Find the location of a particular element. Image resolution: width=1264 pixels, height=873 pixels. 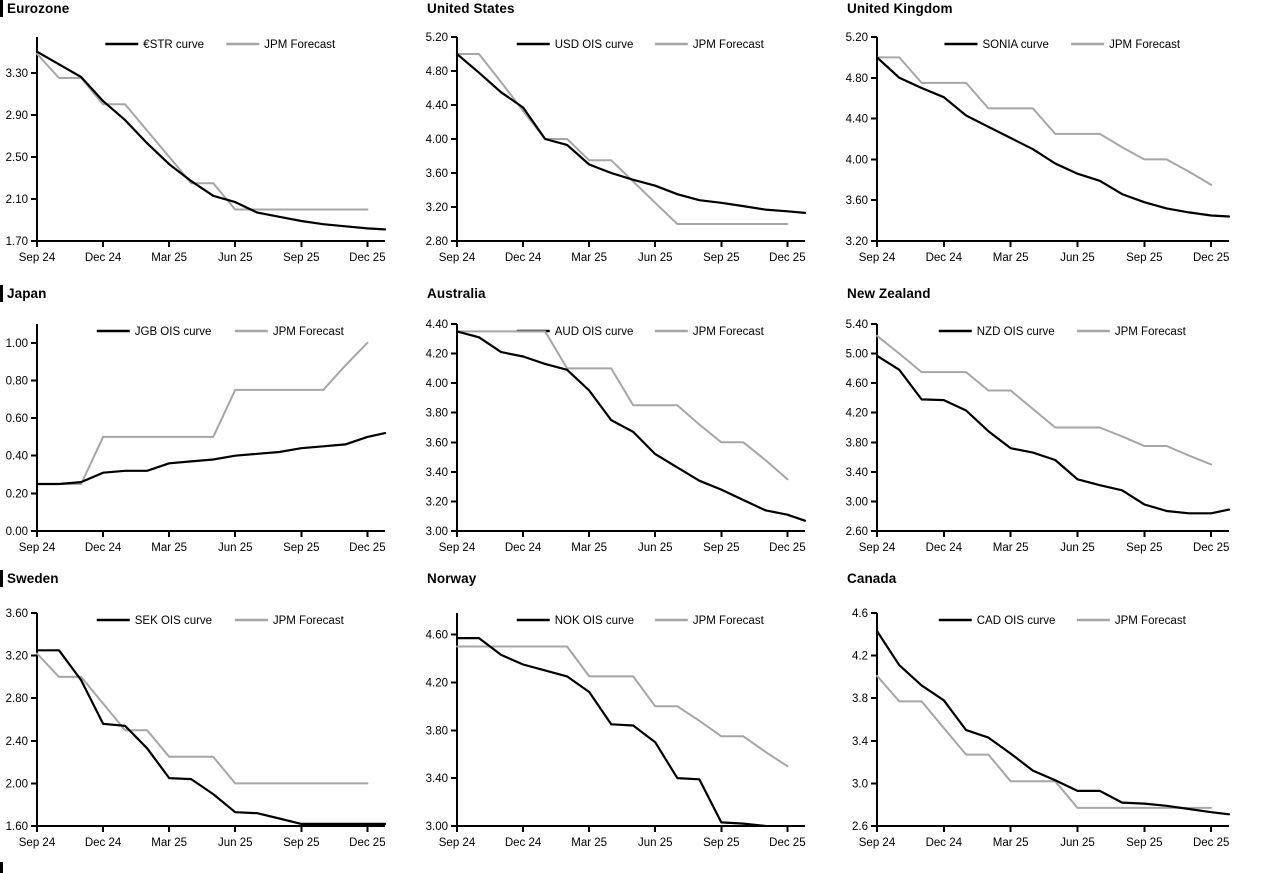

y-tick-label: 2.90 is located at coordinates (17, 116).